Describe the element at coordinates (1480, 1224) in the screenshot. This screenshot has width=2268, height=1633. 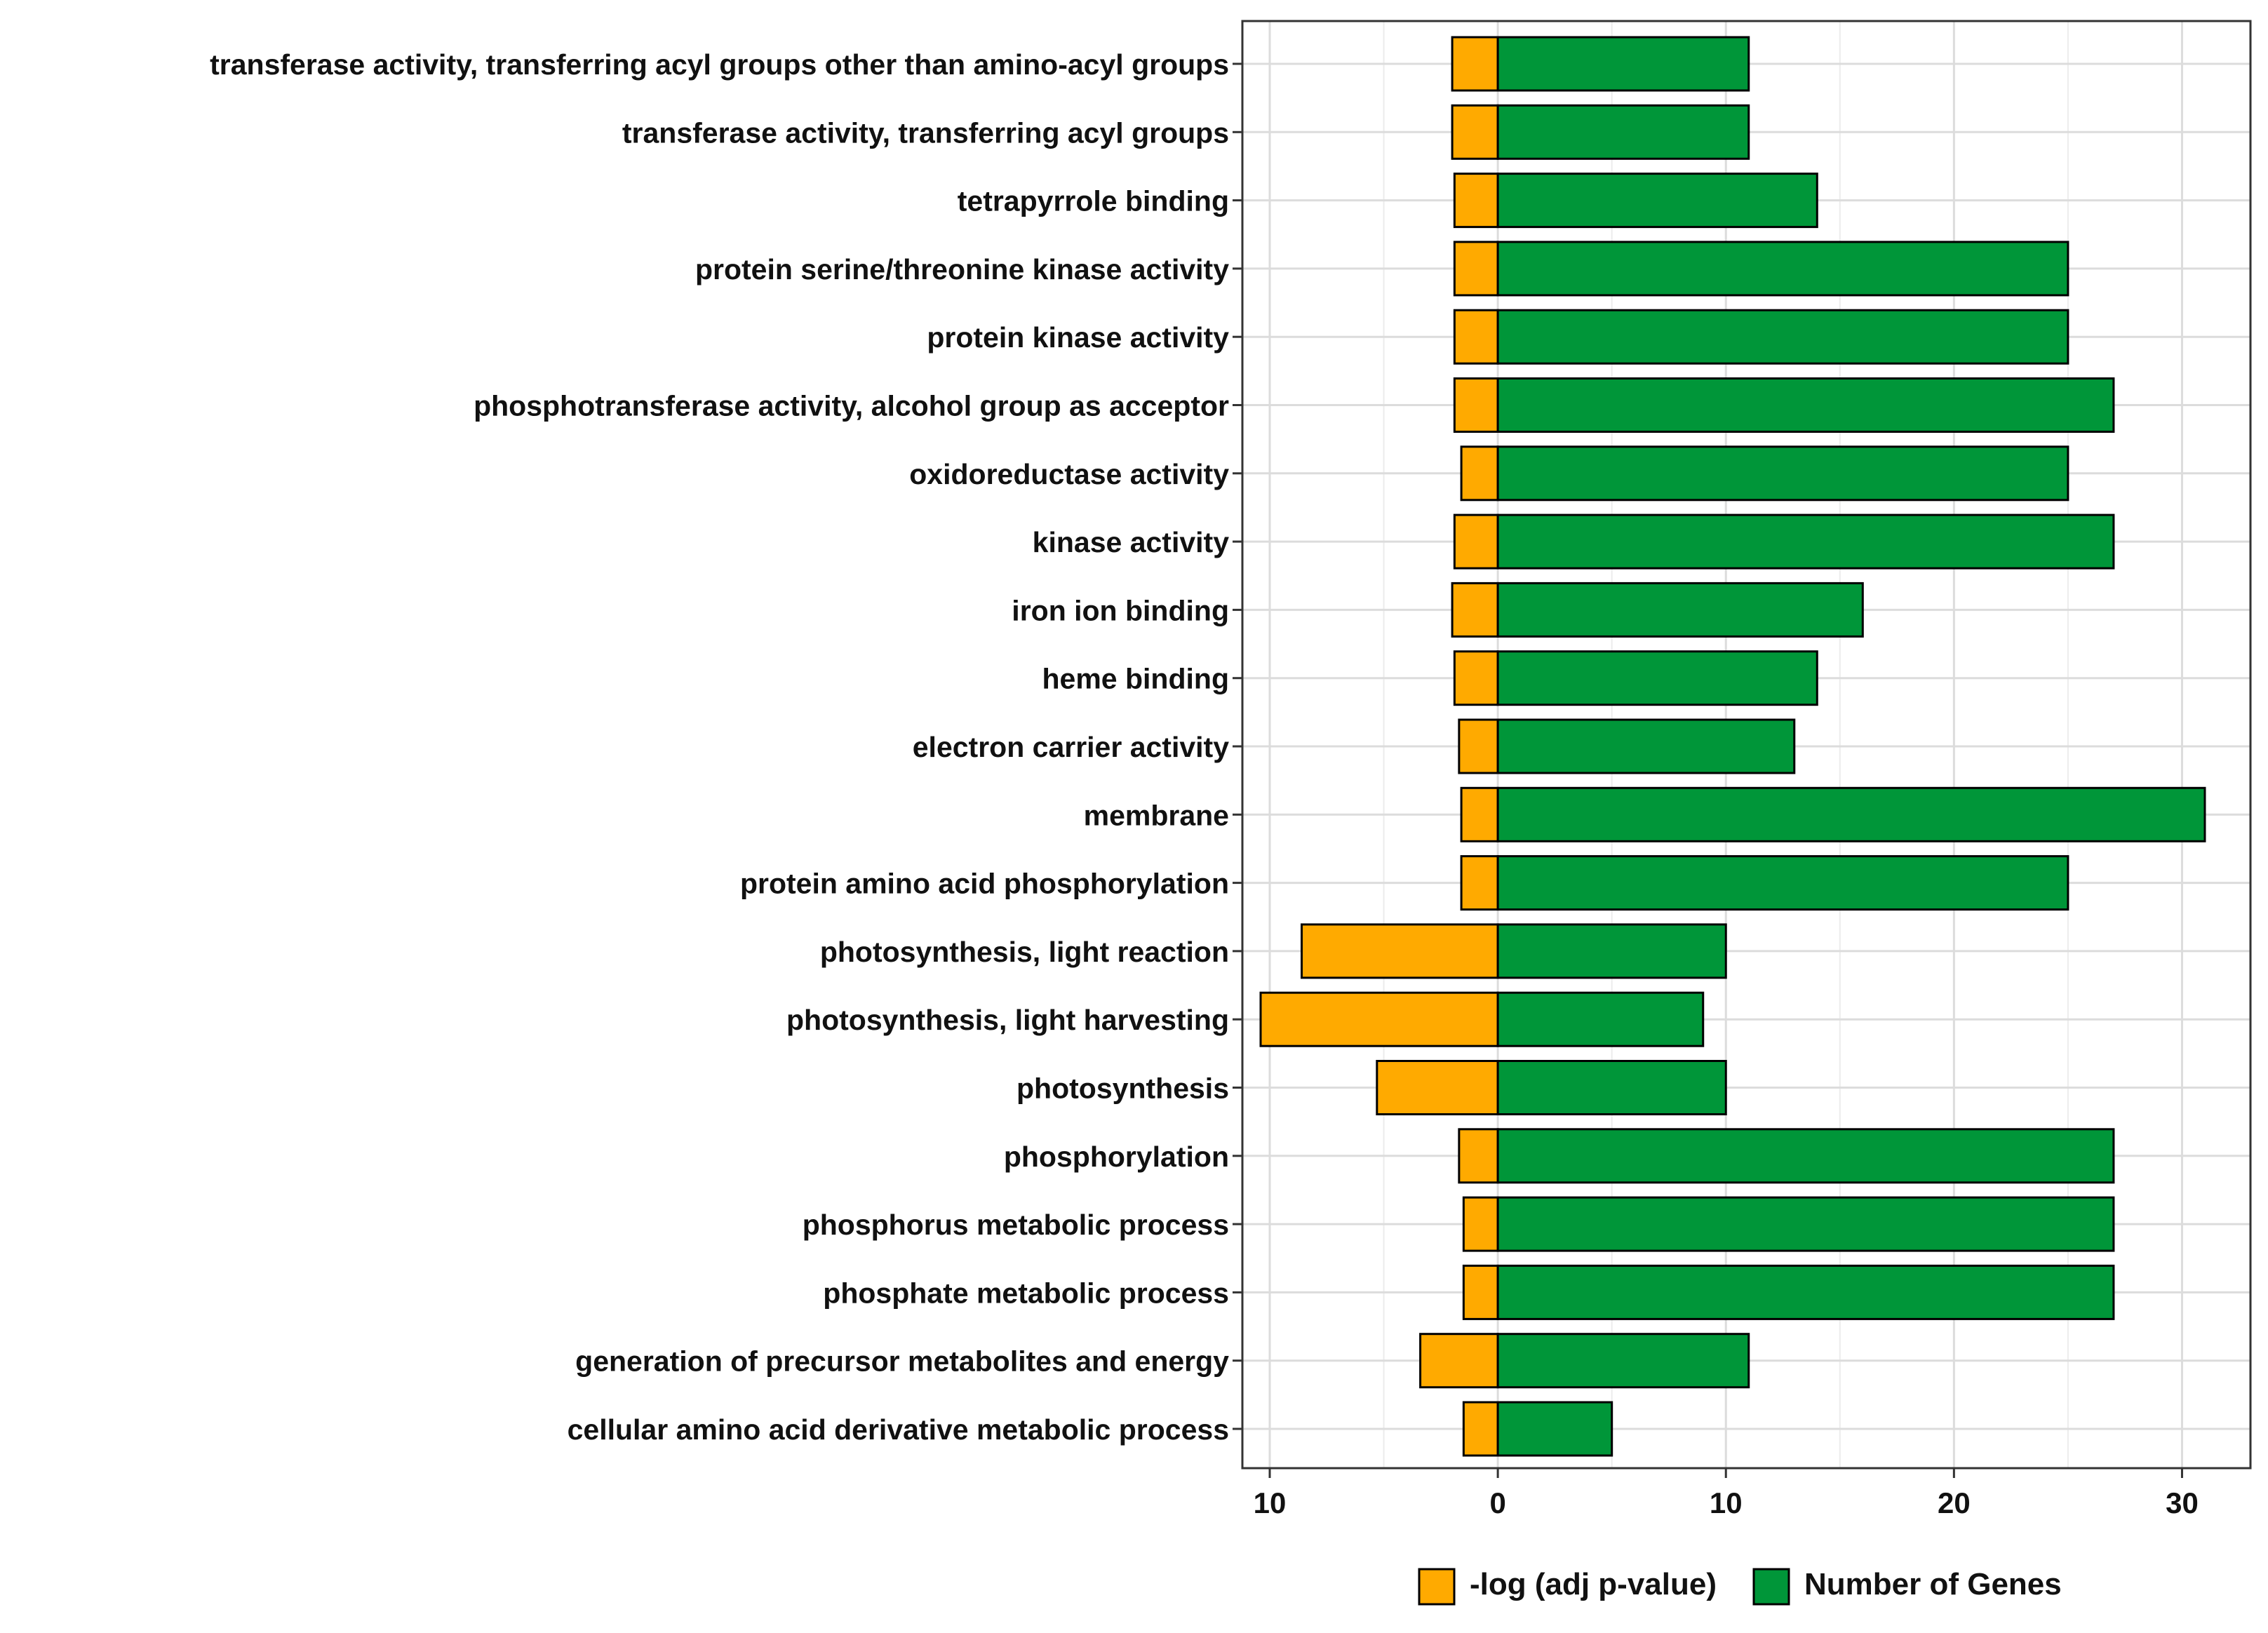
I see `bar-adj-p-value-phosphorus-metabolic-process` at that location.